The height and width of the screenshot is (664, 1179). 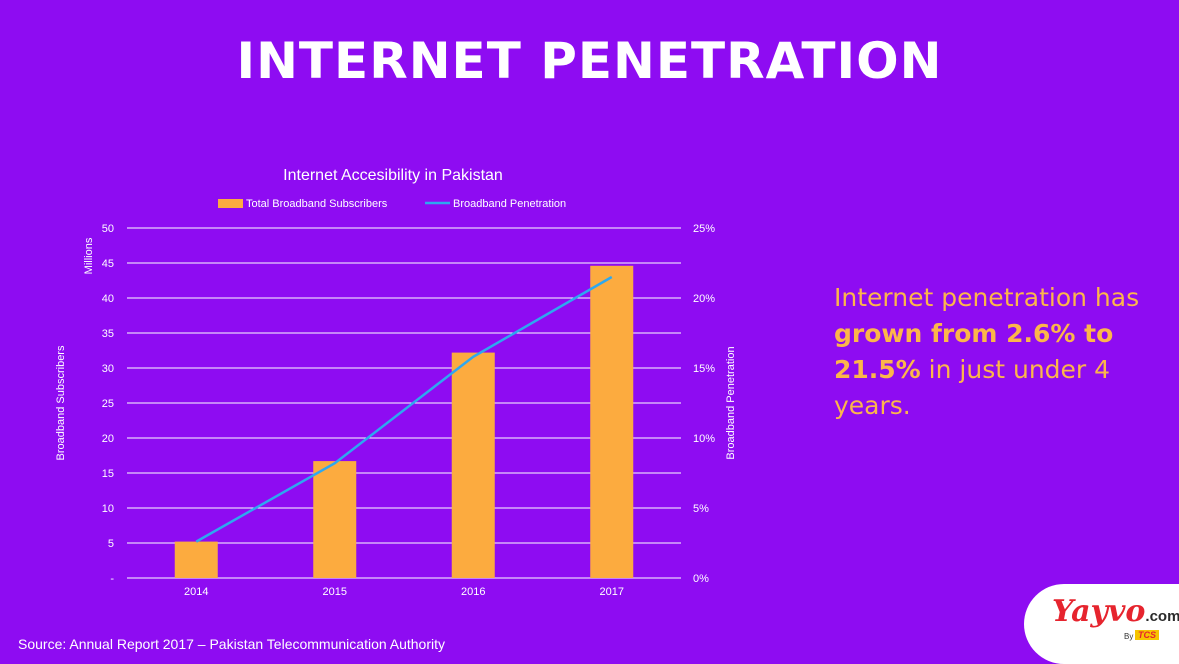 What do you see at coordinates (230, 203) in the screenshot?
I see `legend-bar-swatch` at bounding box center [230, 203].